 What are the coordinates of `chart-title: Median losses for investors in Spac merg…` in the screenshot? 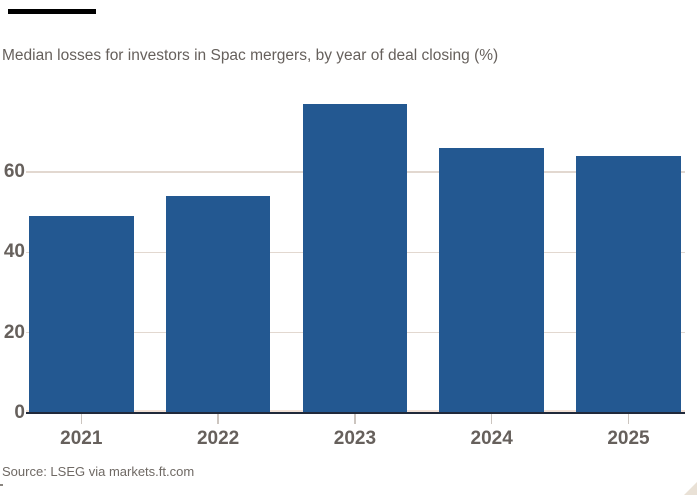 It's located at (250, 55).